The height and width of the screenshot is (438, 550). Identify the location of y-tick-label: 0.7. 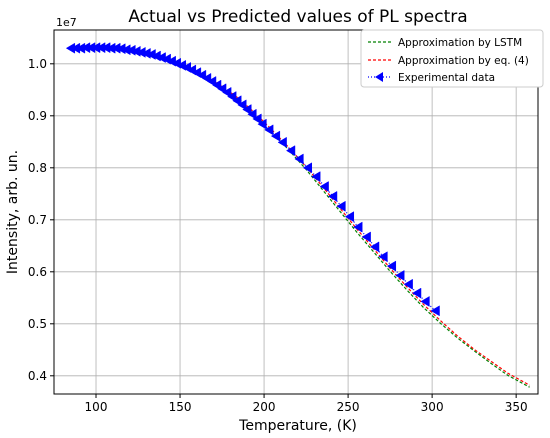
(37, 220).